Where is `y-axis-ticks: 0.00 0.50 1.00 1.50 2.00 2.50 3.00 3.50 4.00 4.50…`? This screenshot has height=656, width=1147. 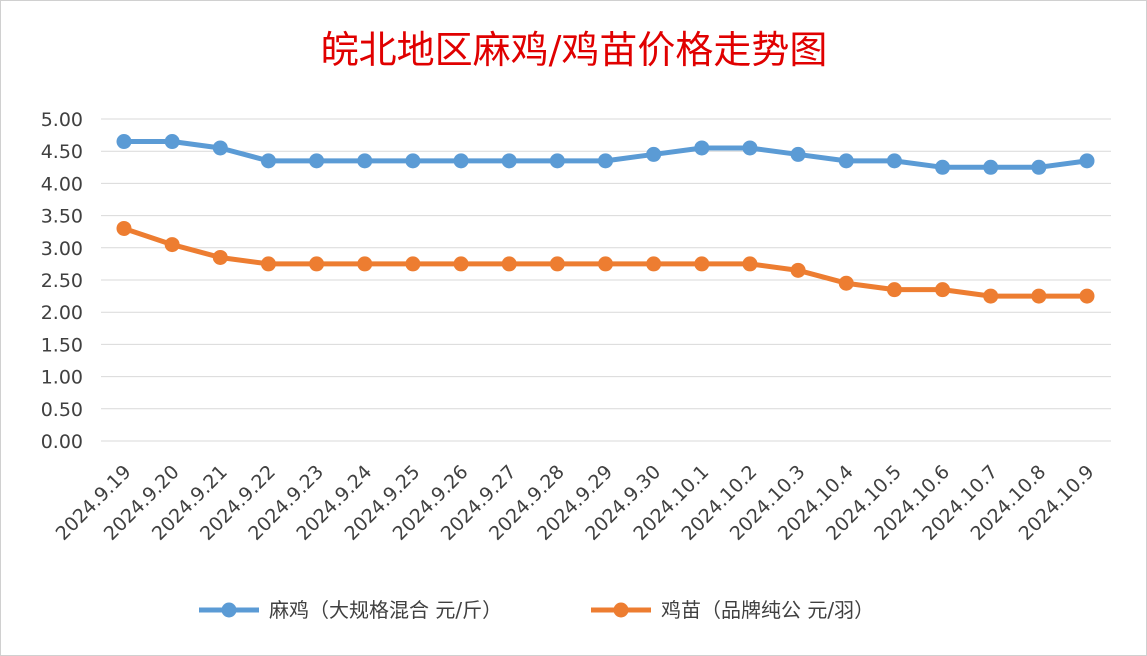 y-axis-ticks: 0.00 0.50 1.00 1.50 2.00 2.50 3.00 3.50 4.00 4.50… is located at coordinates (62, 281).